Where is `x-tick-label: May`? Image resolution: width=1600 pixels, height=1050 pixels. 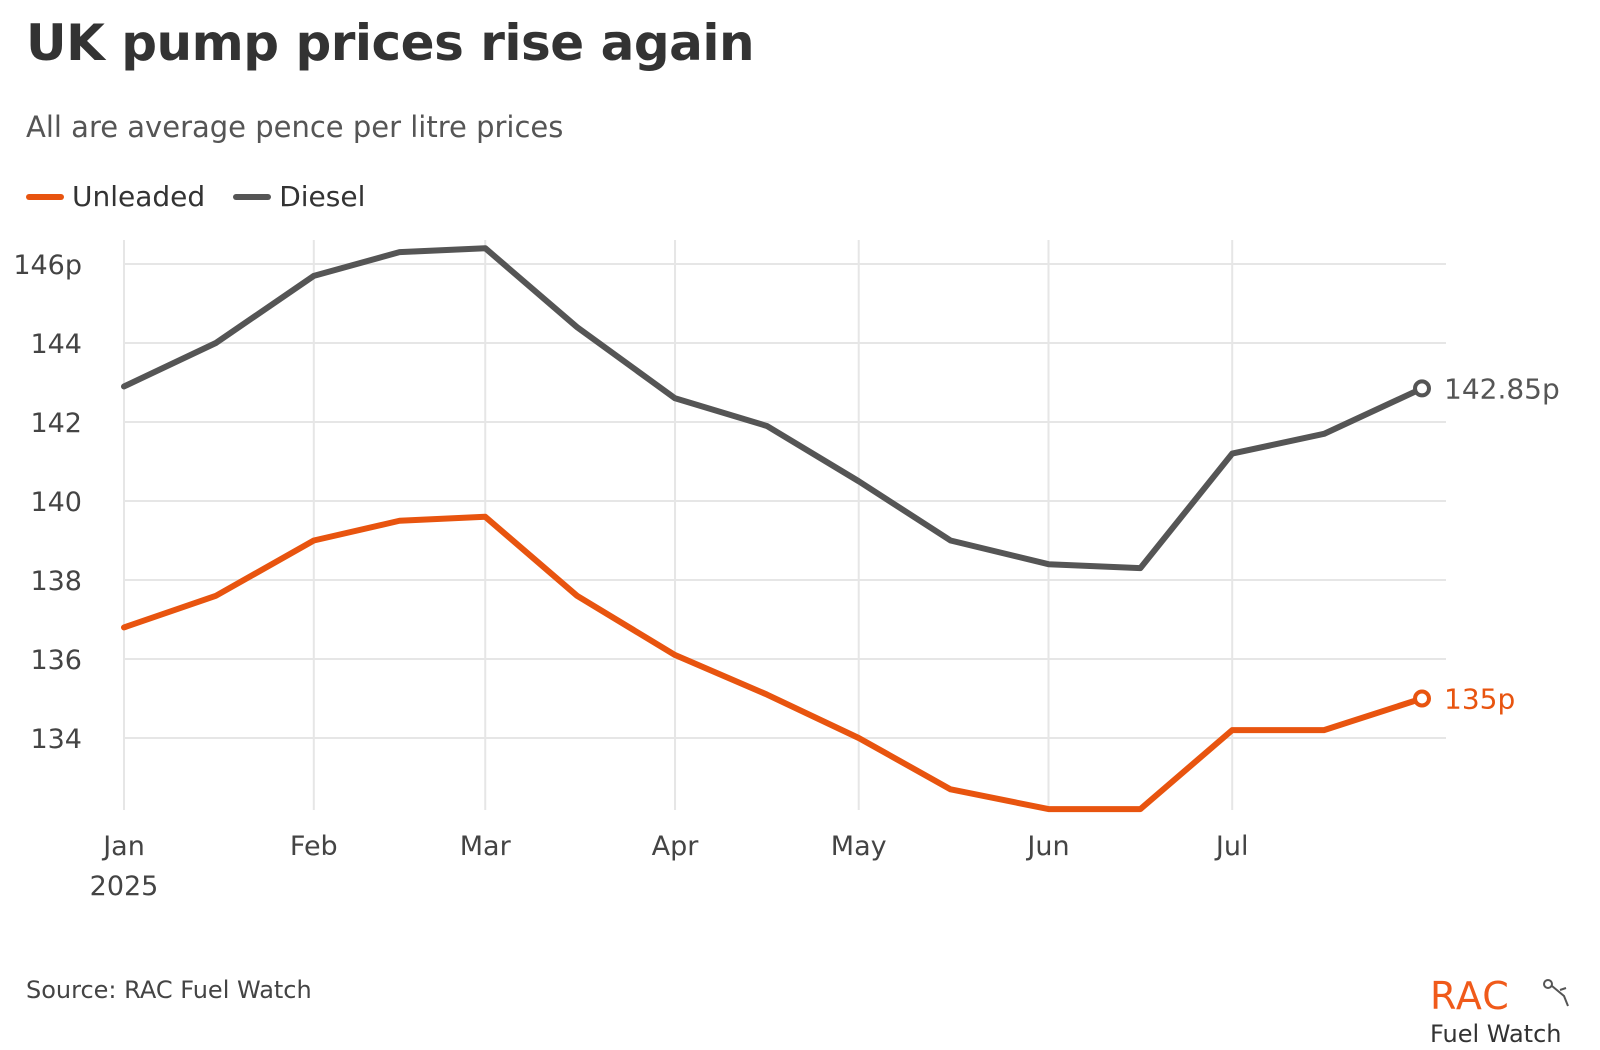
x-tick-label: May is located at coordinates (859, 846).